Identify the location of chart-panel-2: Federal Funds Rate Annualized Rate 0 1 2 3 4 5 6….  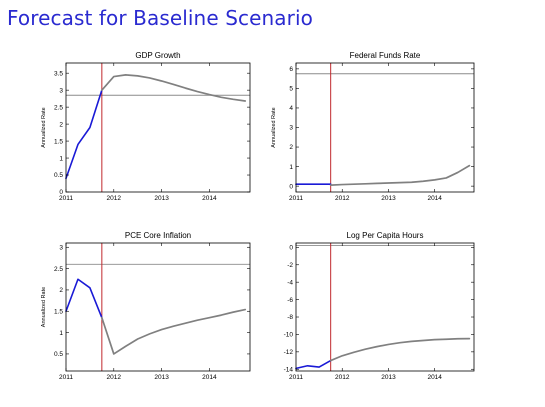
(373, 126).